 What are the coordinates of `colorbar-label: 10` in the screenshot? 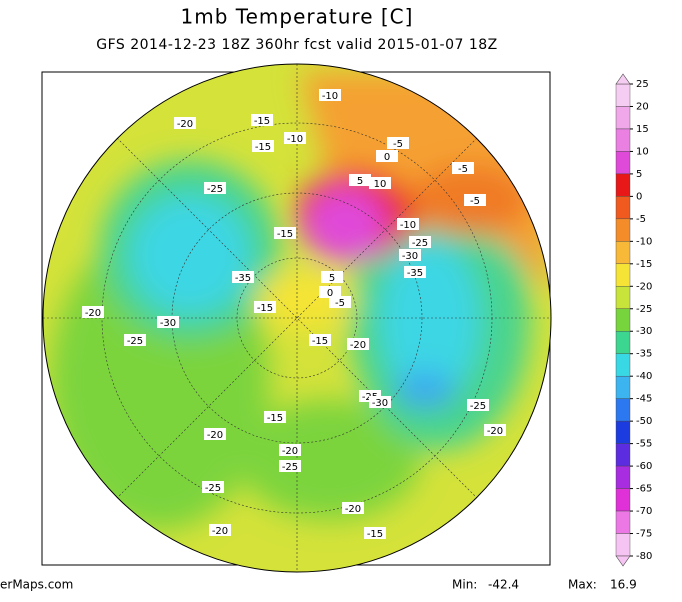 It's located at (642, 151).